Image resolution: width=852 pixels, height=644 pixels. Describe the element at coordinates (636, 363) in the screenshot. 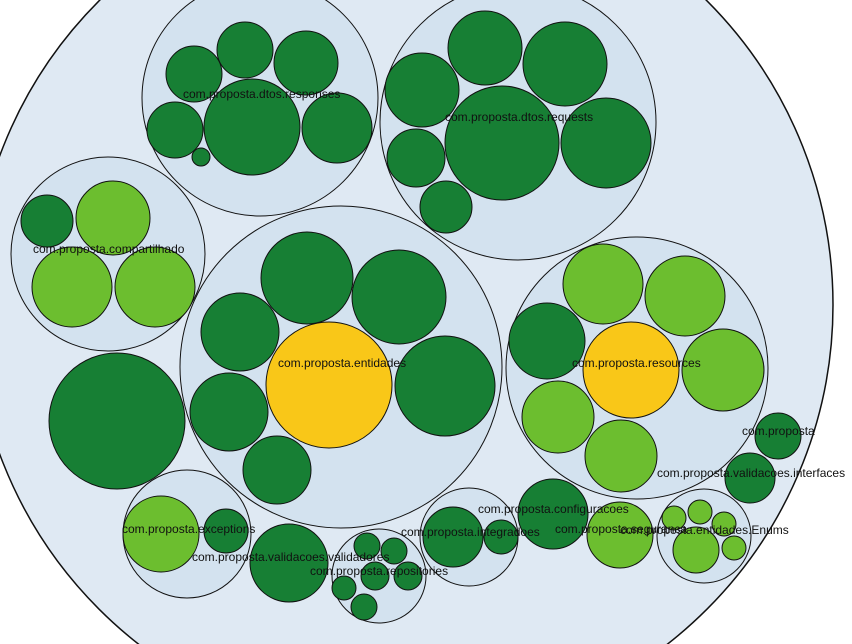

I see `label-resources: com.proposta.resources` at that location.